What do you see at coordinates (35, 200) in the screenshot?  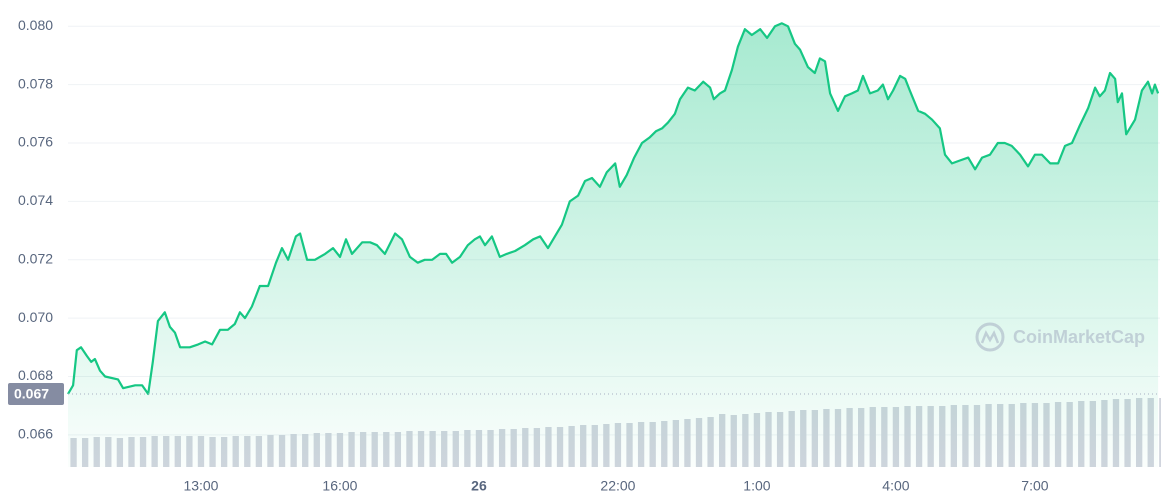 I see `y-tick-label: 0.074` at bounding box center [35, 200].